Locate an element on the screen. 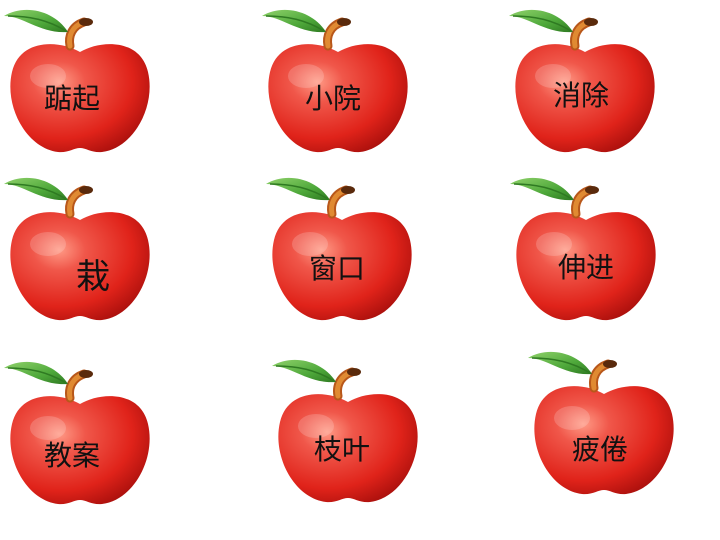 This screenshot has height=540, width=720. apple-card-2: 小院 is located at coordinates (338, 90).